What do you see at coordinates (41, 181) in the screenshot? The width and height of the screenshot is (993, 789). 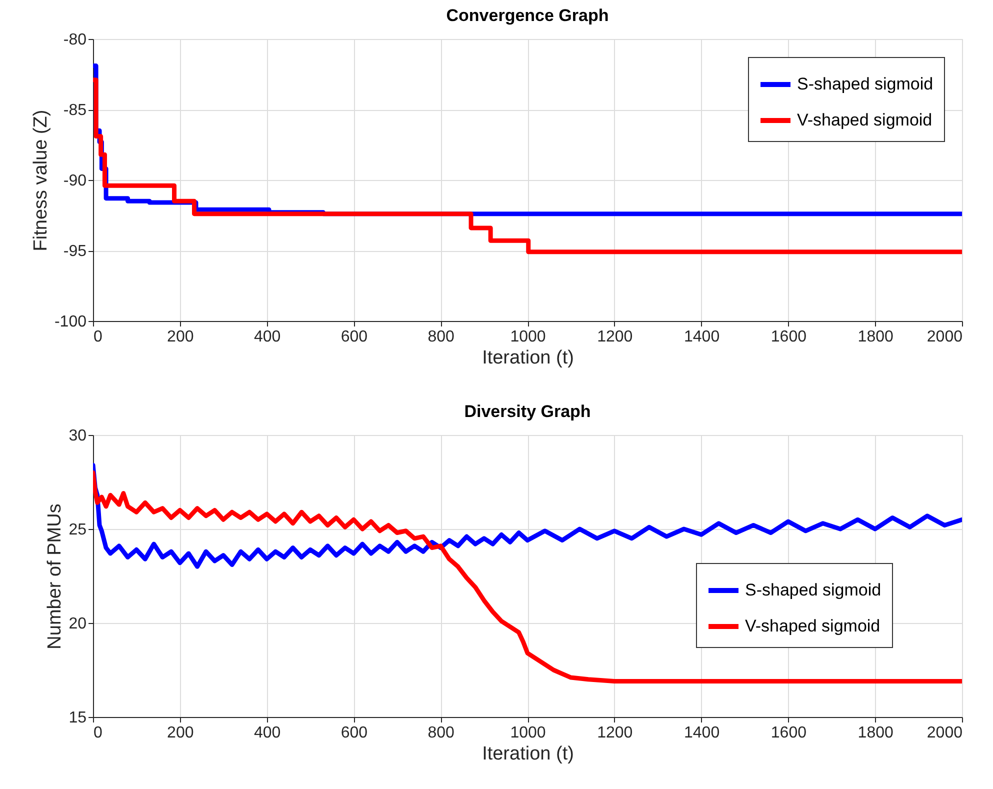 I see `y-axis-title: Fitness value (Z)` at bounding box center [41, 181].